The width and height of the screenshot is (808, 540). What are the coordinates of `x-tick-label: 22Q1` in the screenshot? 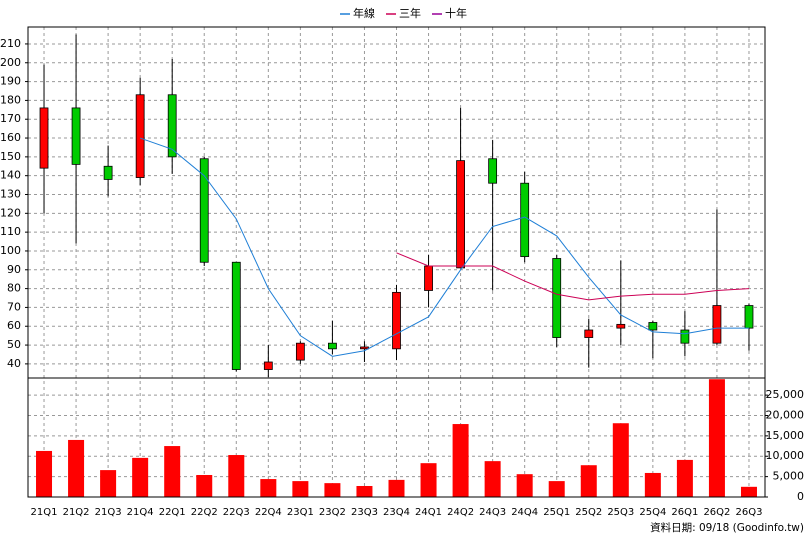 It's located at (172, 512).